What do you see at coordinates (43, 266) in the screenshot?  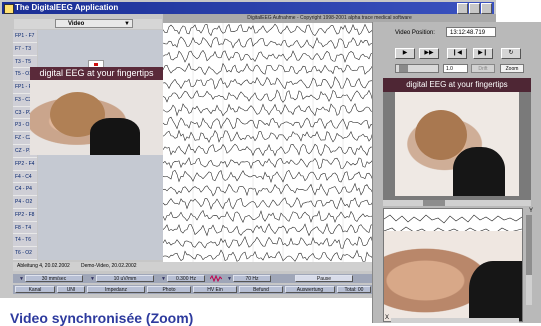 I see `status-left: Ableitung 4, 20.02.2002` at bounding box center [43, 266].